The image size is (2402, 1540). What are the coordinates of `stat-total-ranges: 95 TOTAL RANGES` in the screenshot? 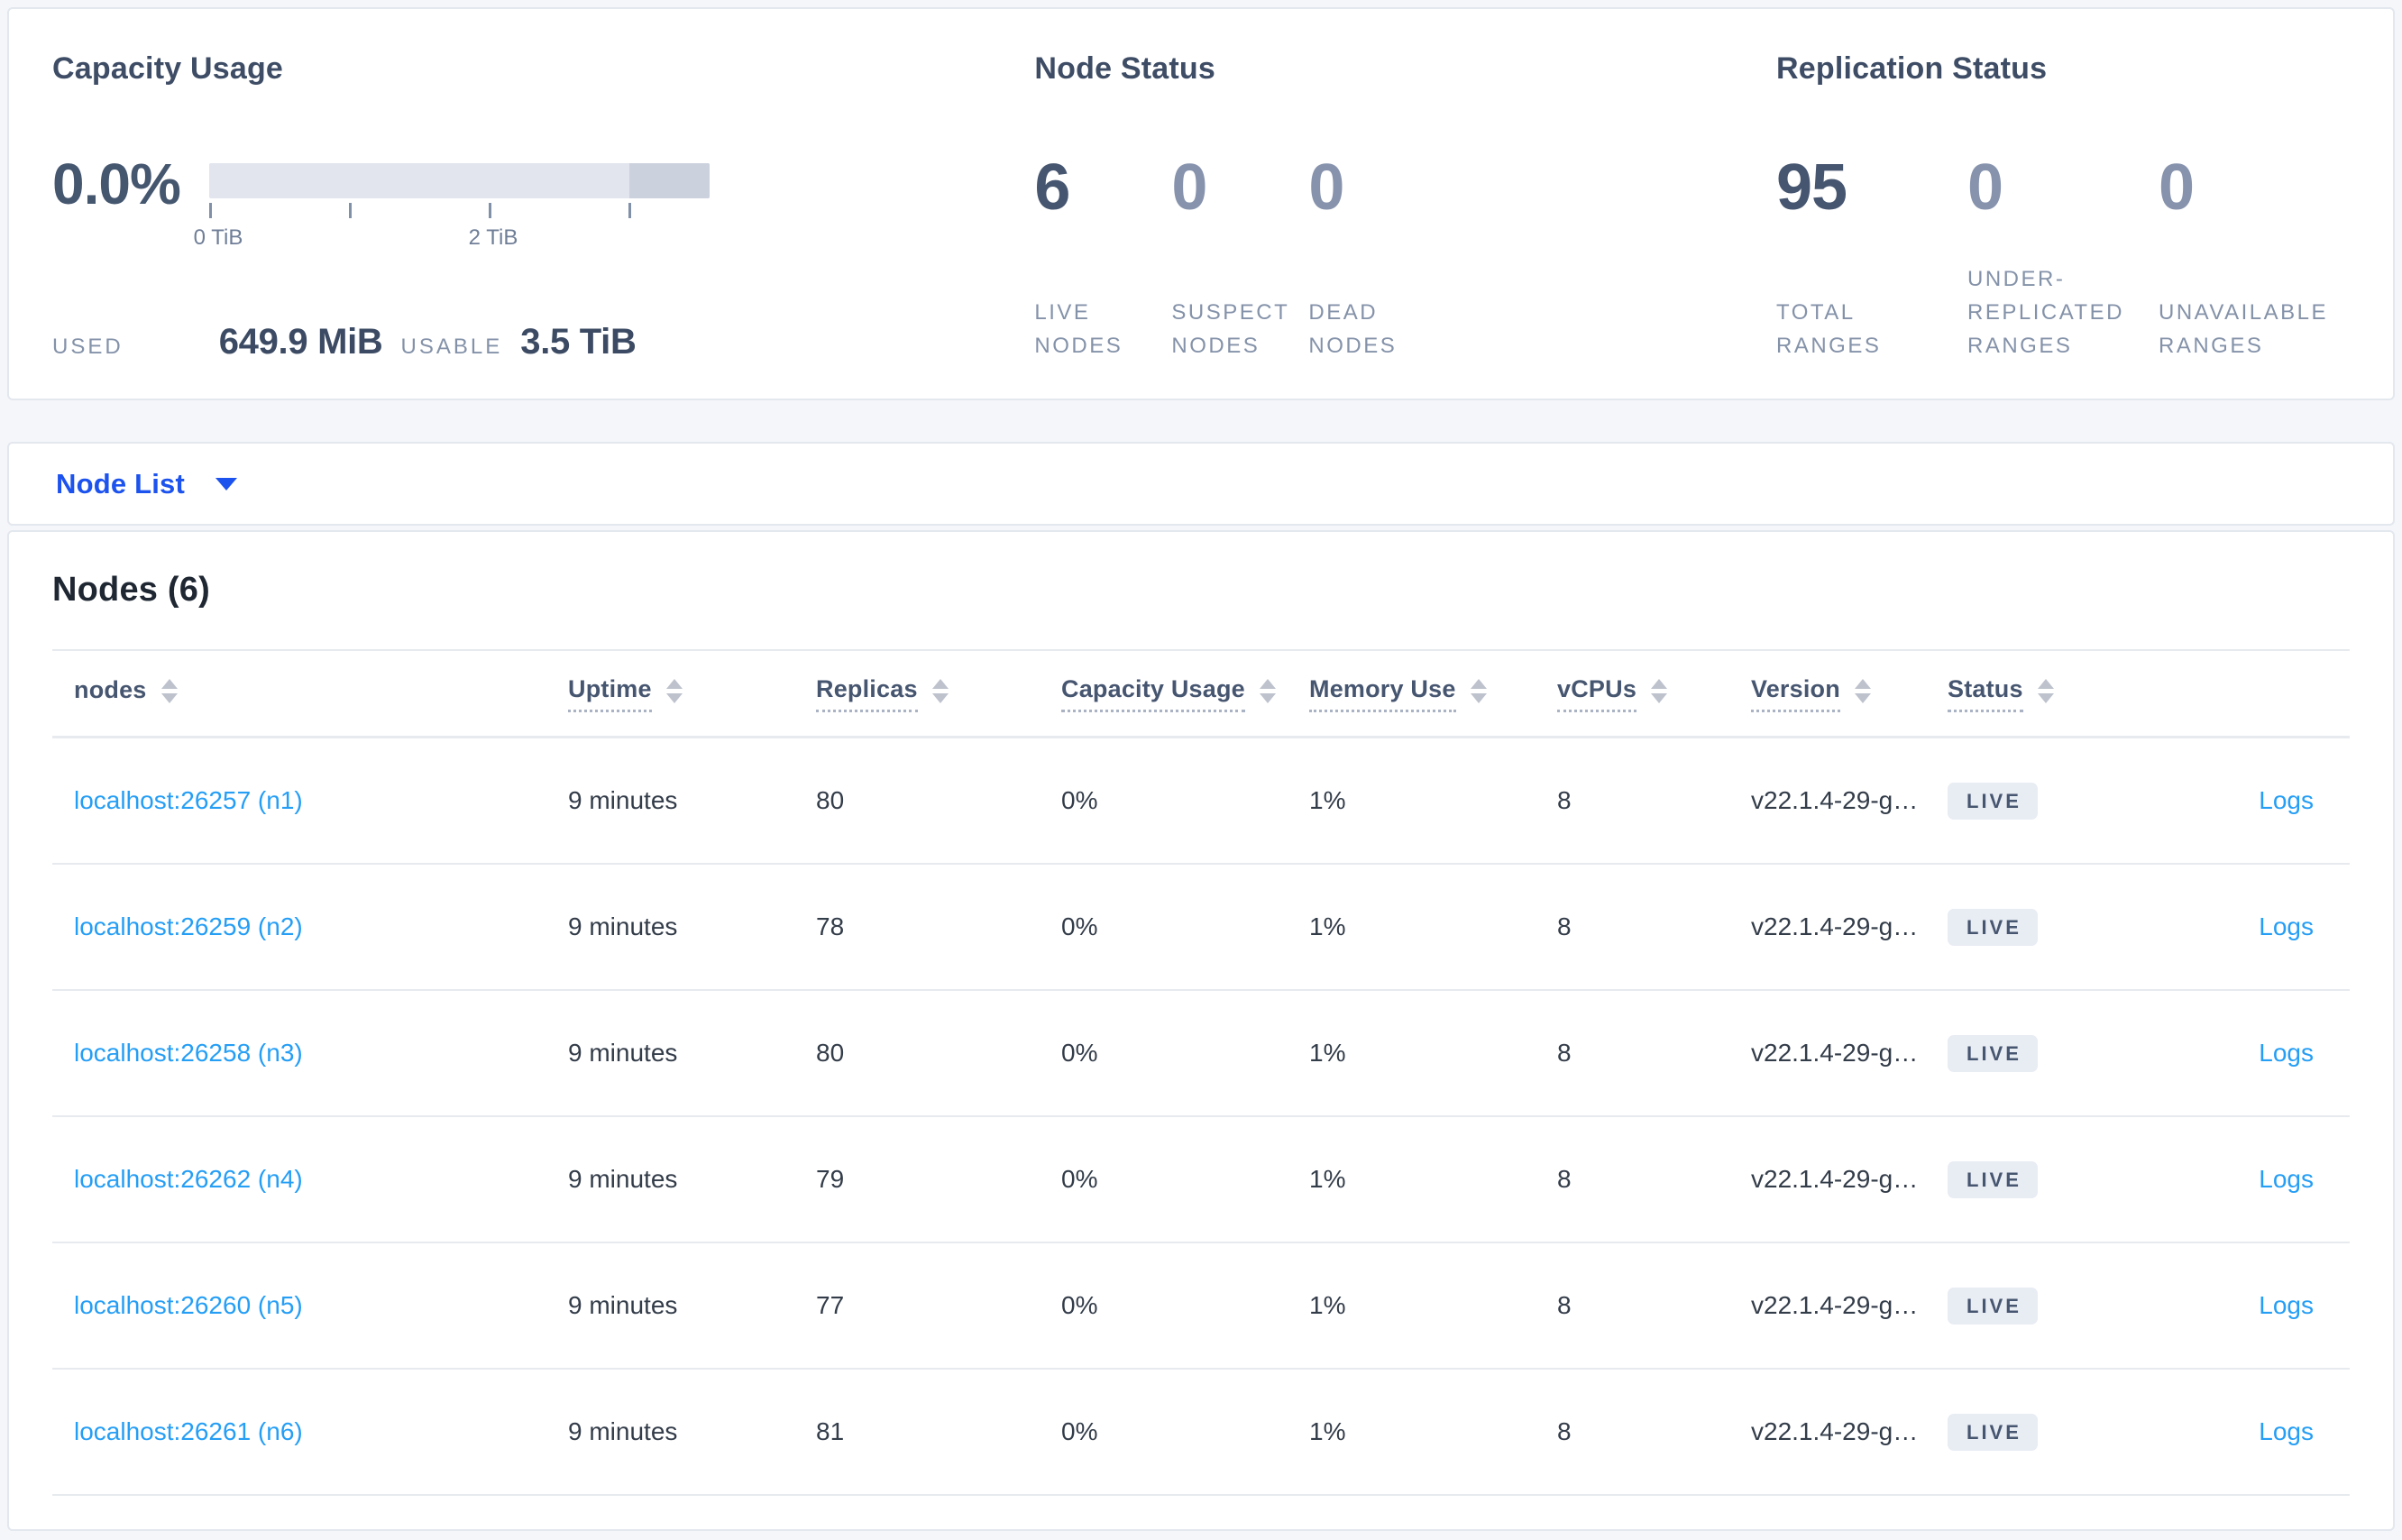 It's located at (1871, 258).